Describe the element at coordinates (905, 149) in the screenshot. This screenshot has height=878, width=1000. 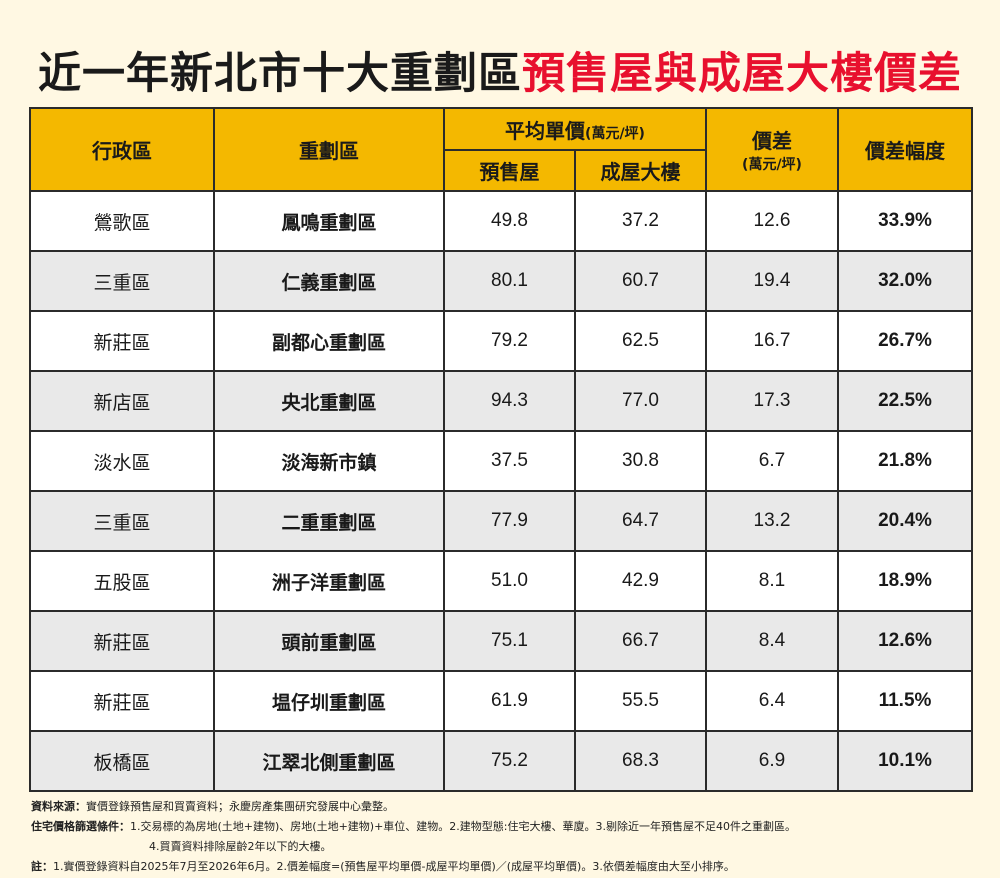
I see `header-diff-pct: 價差幅度` at that location.